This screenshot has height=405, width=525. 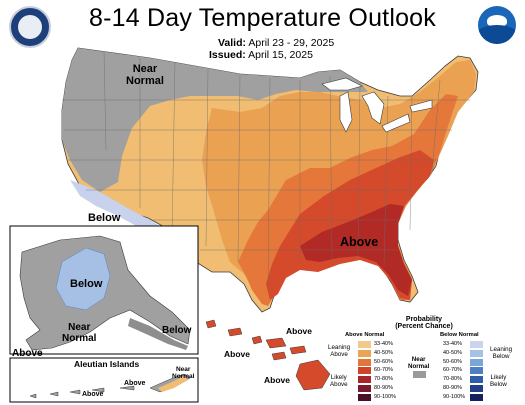 I want to click on legend-label-above-2: 50-60%, so click(x=383, y=361).